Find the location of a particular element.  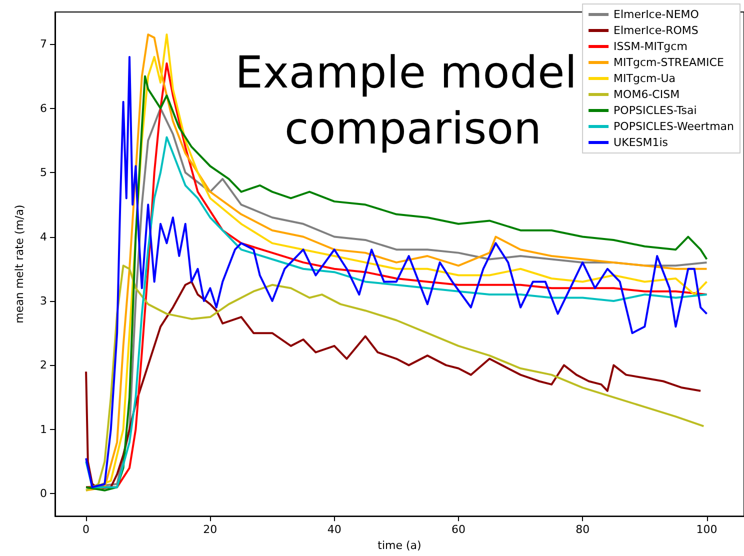

x-tick-label: 0 is located at coordinates (86, 529).